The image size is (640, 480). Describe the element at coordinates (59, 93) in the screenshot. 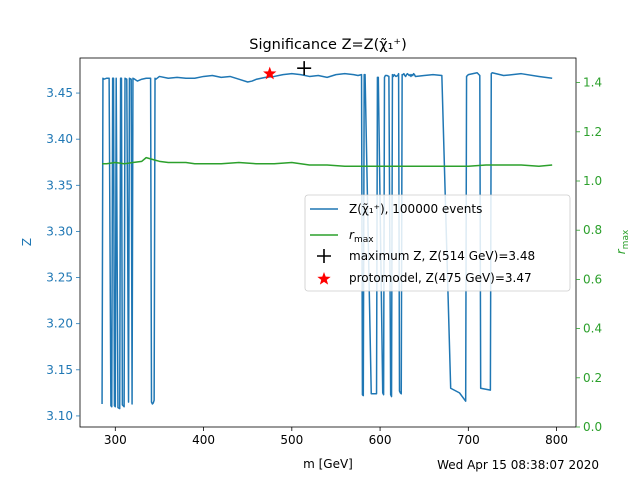

I see `y-tick-label: 3.45` at that location.